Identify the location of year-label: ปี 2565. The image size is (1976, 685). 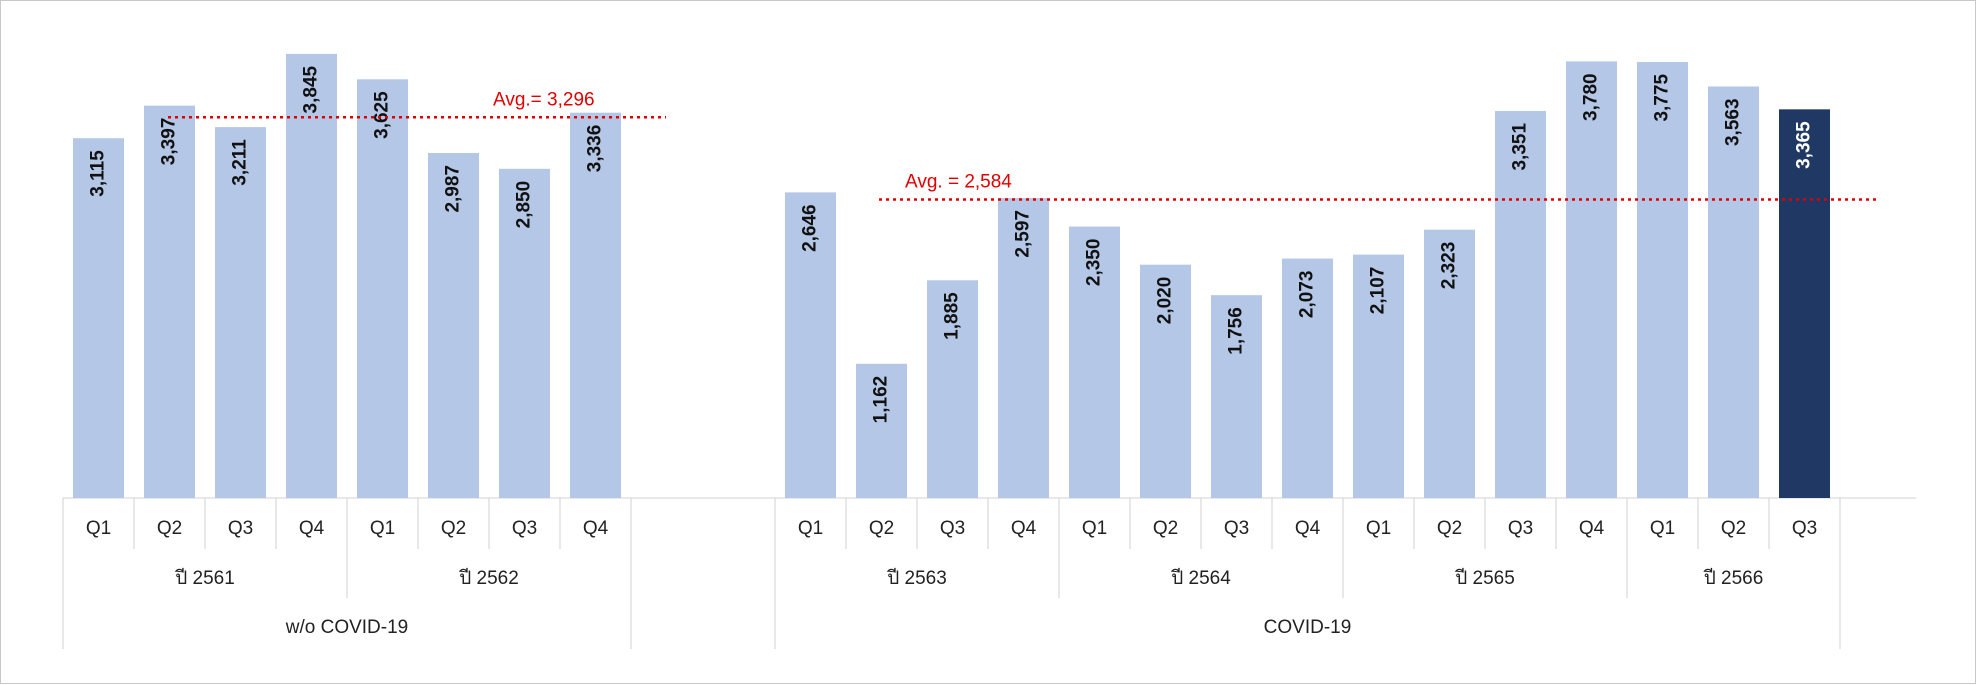
(1484, 578).